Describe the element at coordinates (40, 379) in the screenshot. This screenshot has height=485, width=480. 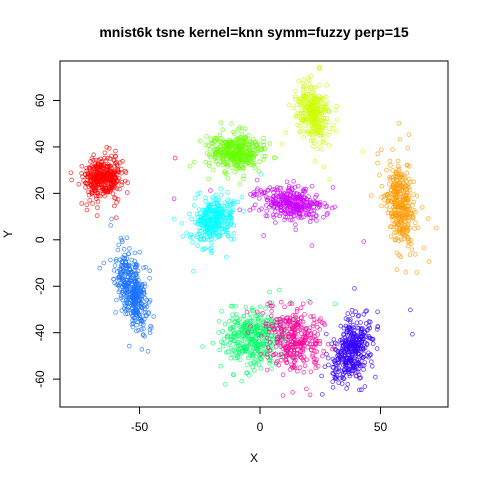
I see `y-tick-label: -60` at that location.